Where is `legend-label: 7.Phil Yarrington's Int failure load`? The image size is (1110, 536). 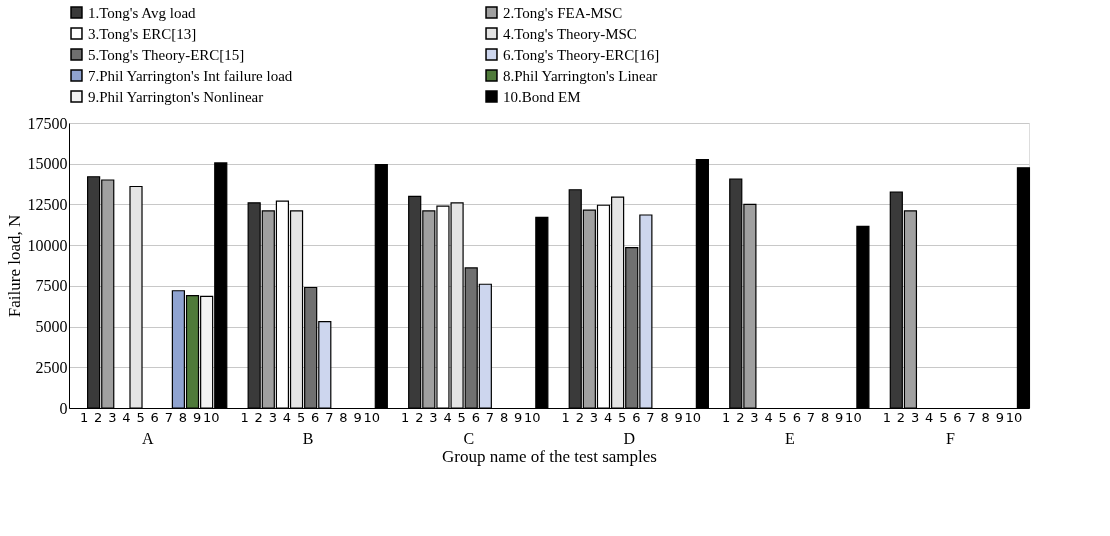
legend-label: 7.Phil Yarrington's Int failure load is located at coordinates (190, 75).